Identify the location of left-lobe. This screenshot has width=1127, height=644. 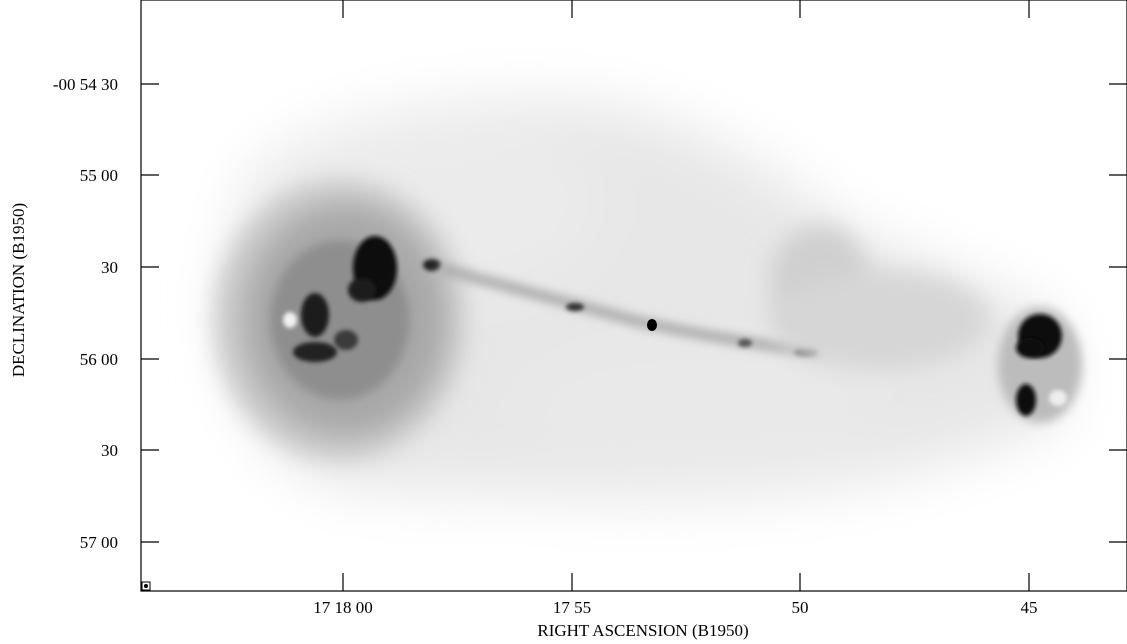
(340, 320).